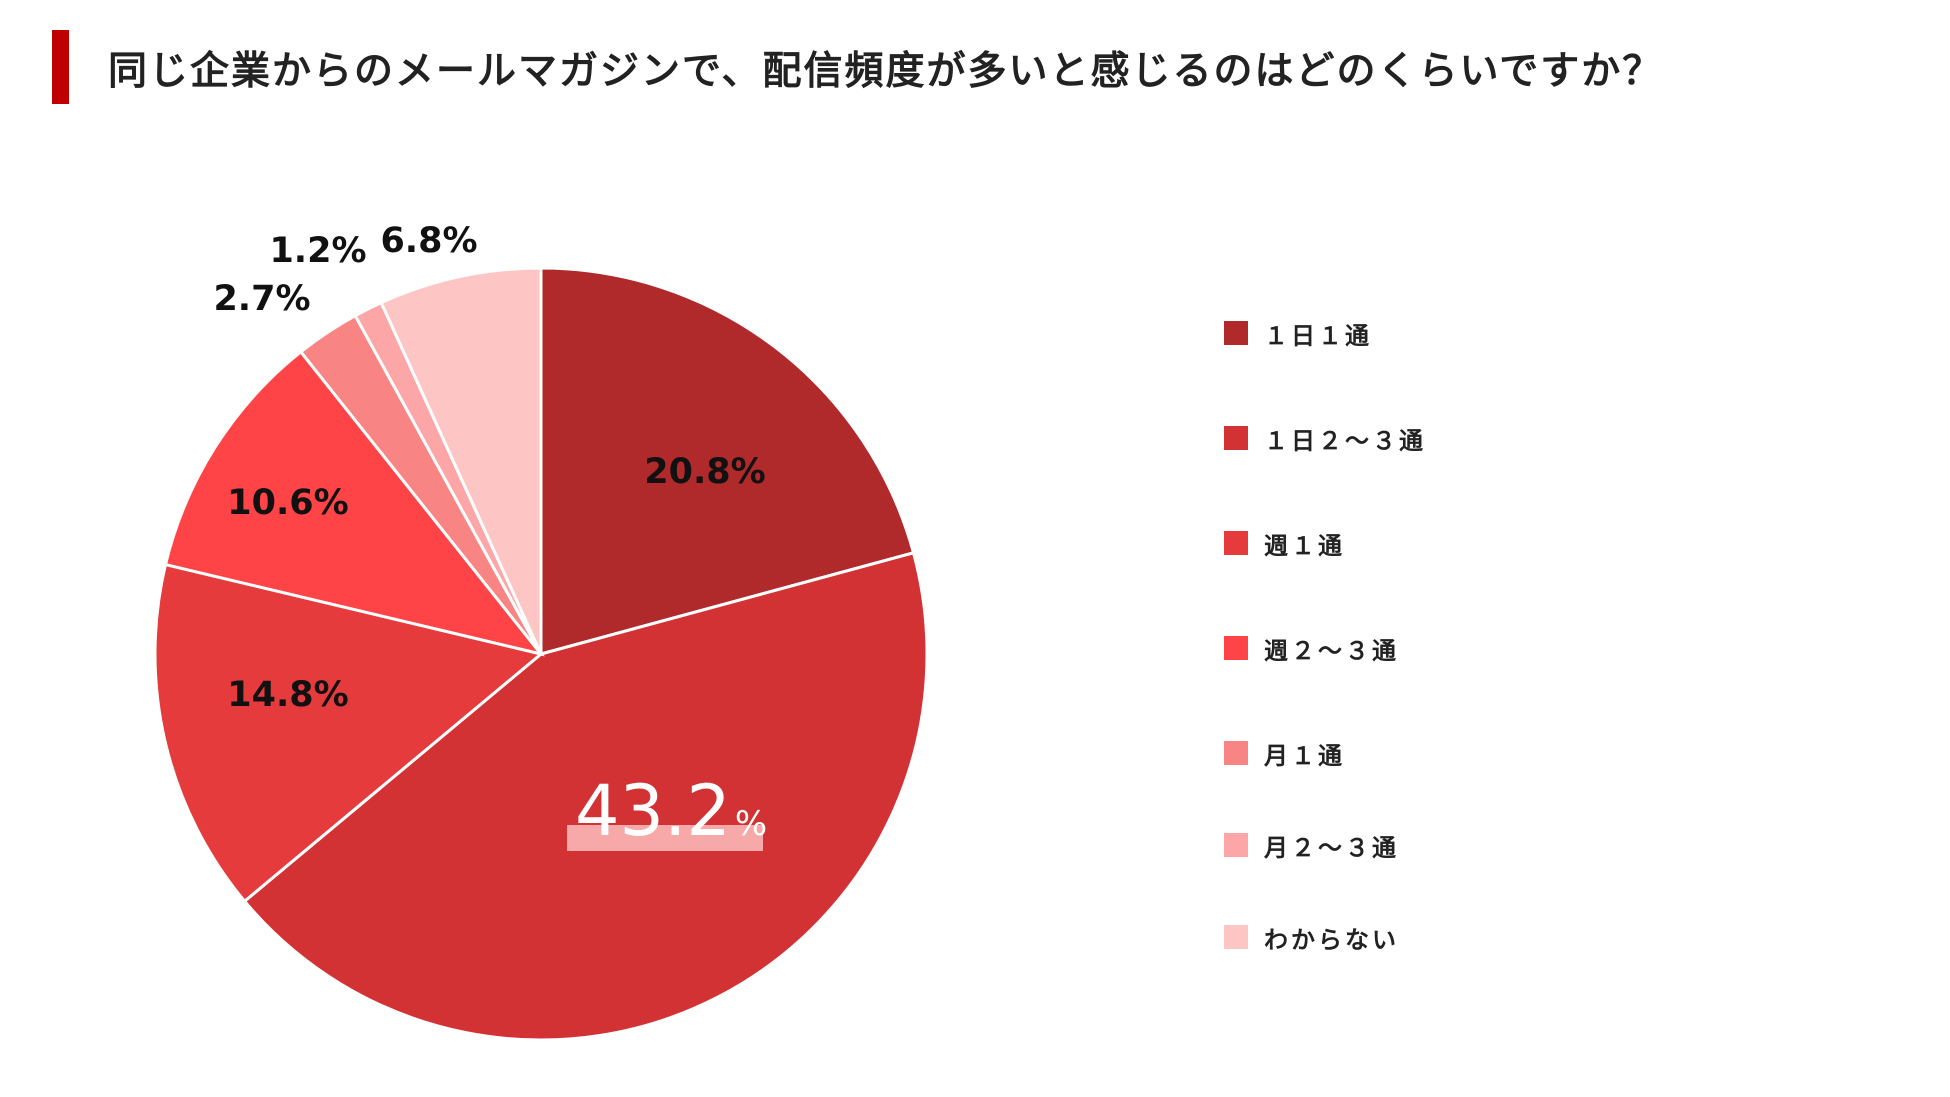 This screenshot has width=1950, height=1097. What do you see at coordinates (1345, 440) in the screenshot?
I see `legend-label: １日２～３通` at bounding box center [1345, 440].